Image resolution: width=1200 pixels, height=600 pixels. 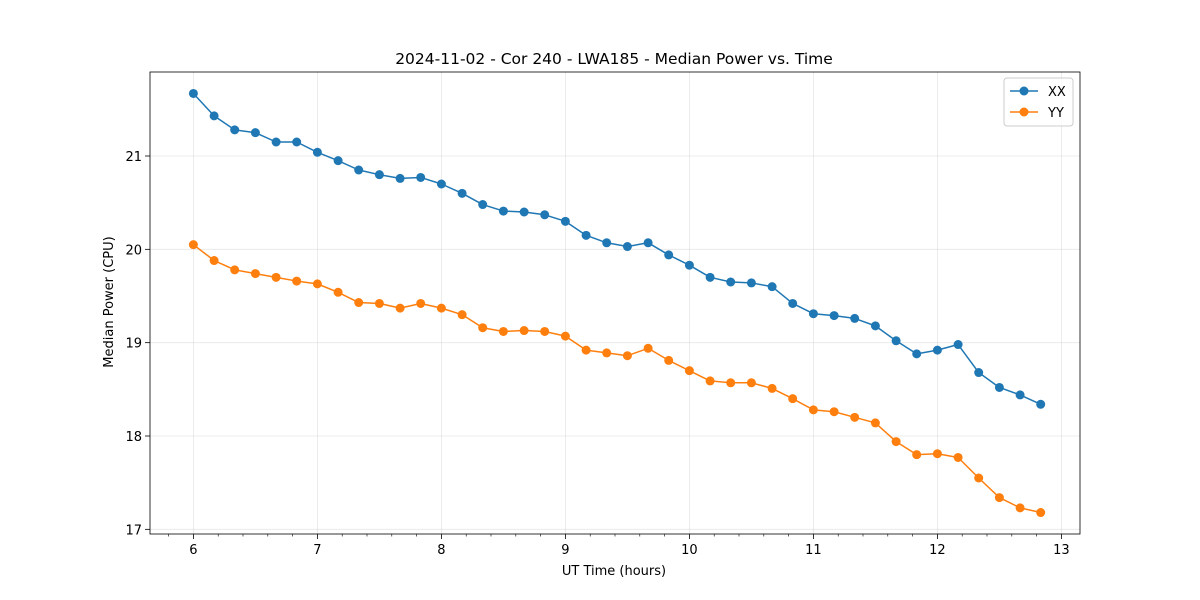 I want to click on y-axis-label: Median Power (CPU), so click(x=109, y=301).